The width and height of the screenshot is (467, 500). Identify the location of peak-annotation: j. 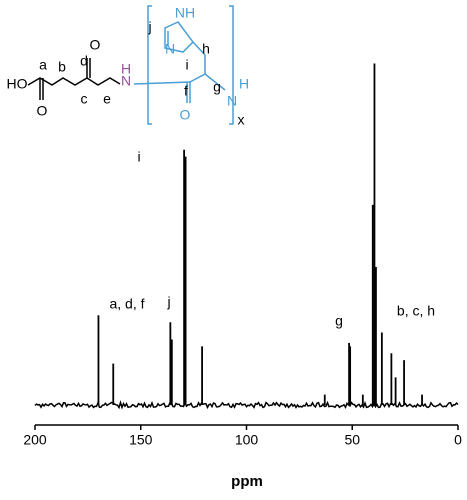
(168, 302).